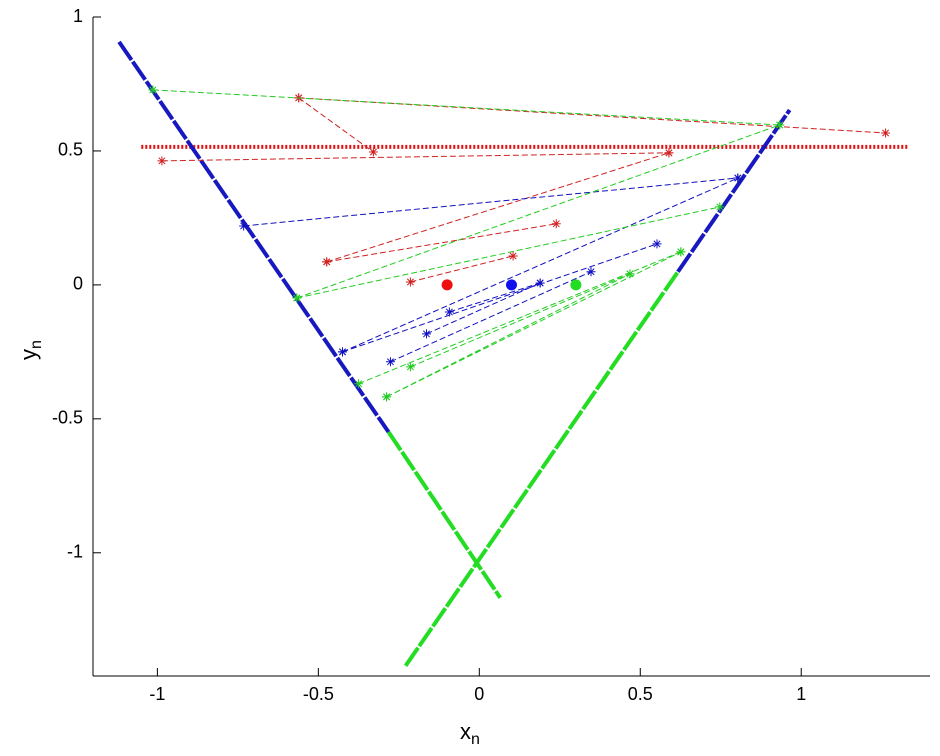 The image size is (940, 756). I want to click on x-tick-label: 0.5, so click(640, 694).